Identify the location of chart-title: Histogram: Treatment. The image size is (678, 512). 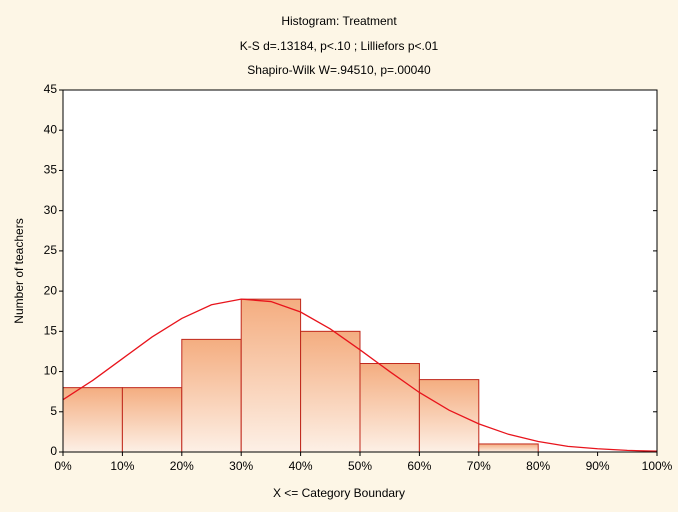
(339, 21).